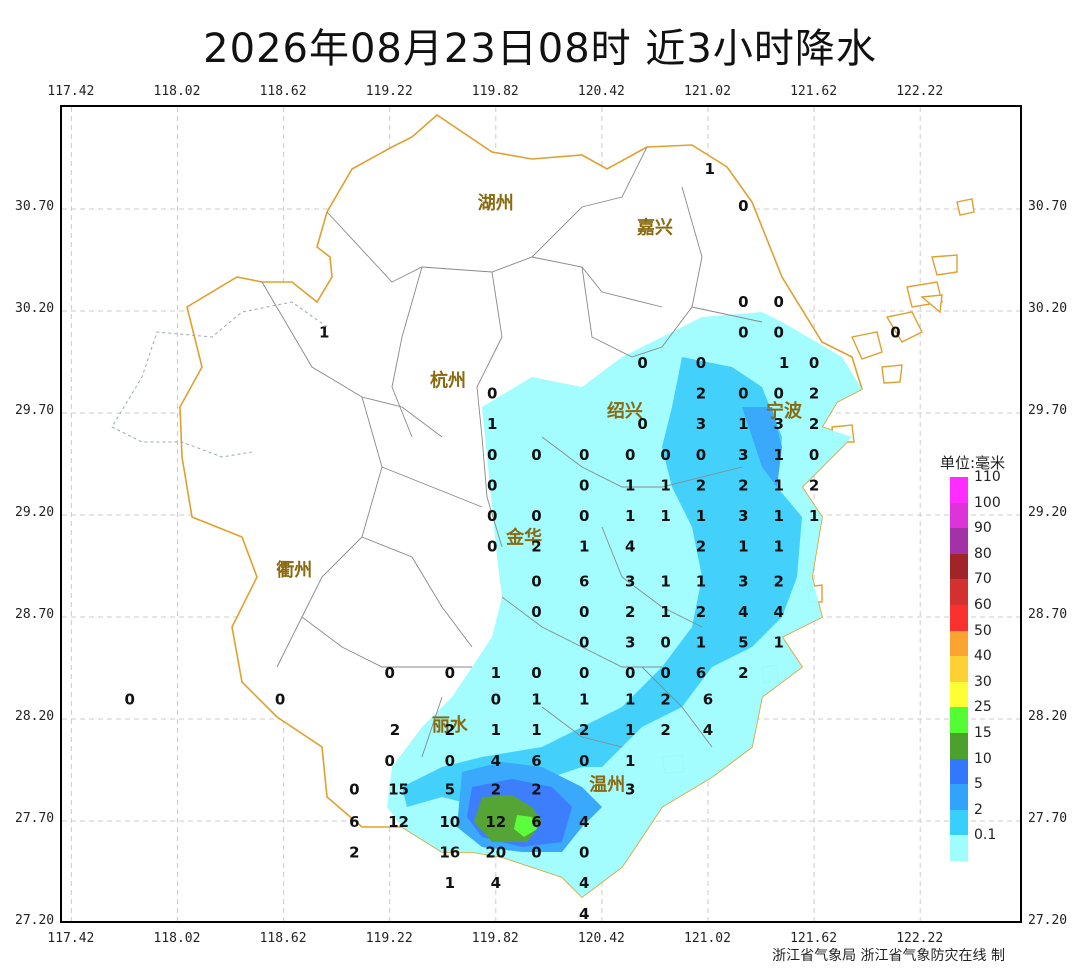 The height and width of the screenshot is (971, 1080). I want to click on legend-label: 30, so click(983, 681).